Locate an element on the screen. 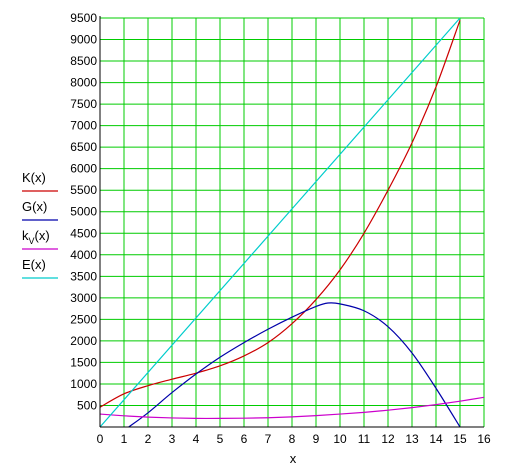 The width and height of the screenshot is (515, 466). y-tick-label: 7000 is located at coordinates (83, 126).